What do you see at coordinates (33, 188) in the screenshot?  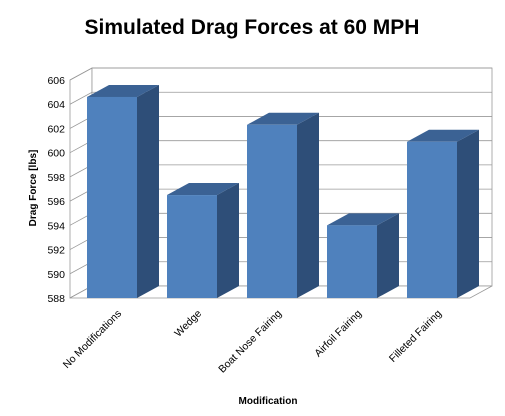 I see `y-axis-title: Drag Force [lbs]` at bounding box center [33, 188].